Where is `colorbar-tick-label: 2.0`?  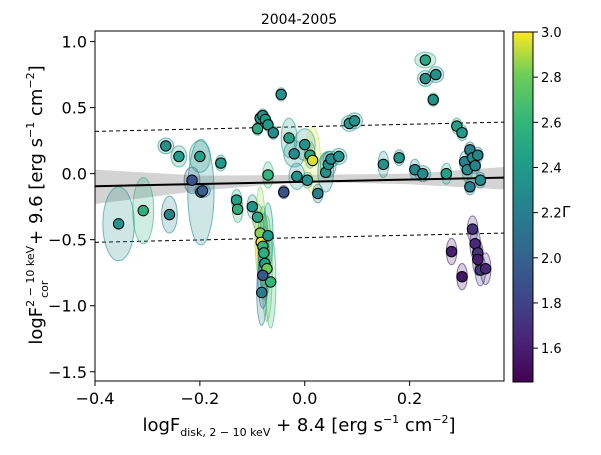
colorbar-tick-label: 2.0 is located at coordinates (551, 259).